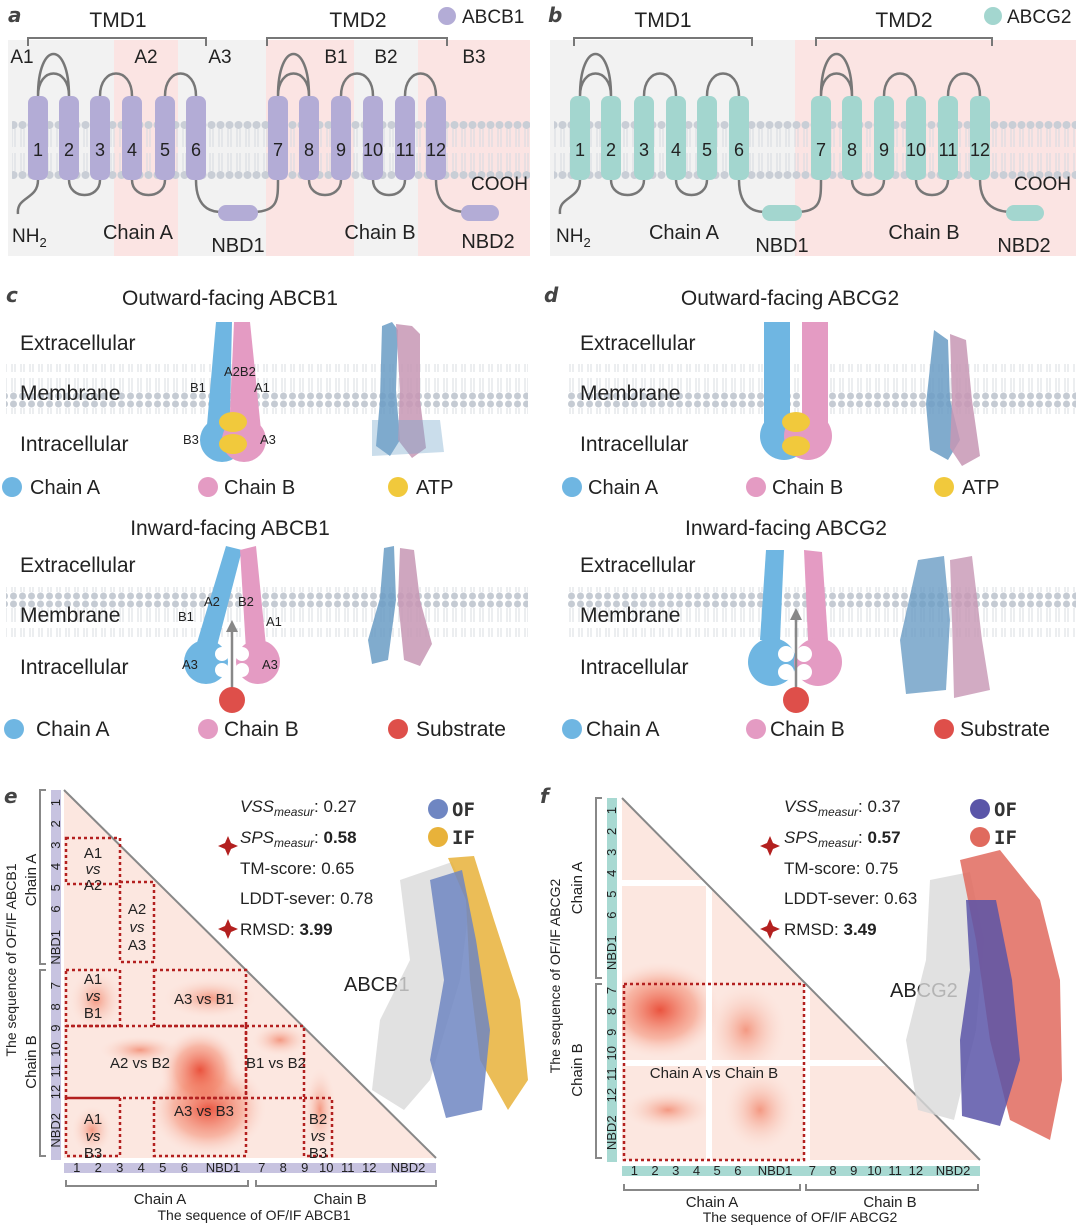 This screenshot has height=1227, width=1080. Describe the element at coordinates (782, 213) in the screenshot. I see `nbd1-domain` at that location.